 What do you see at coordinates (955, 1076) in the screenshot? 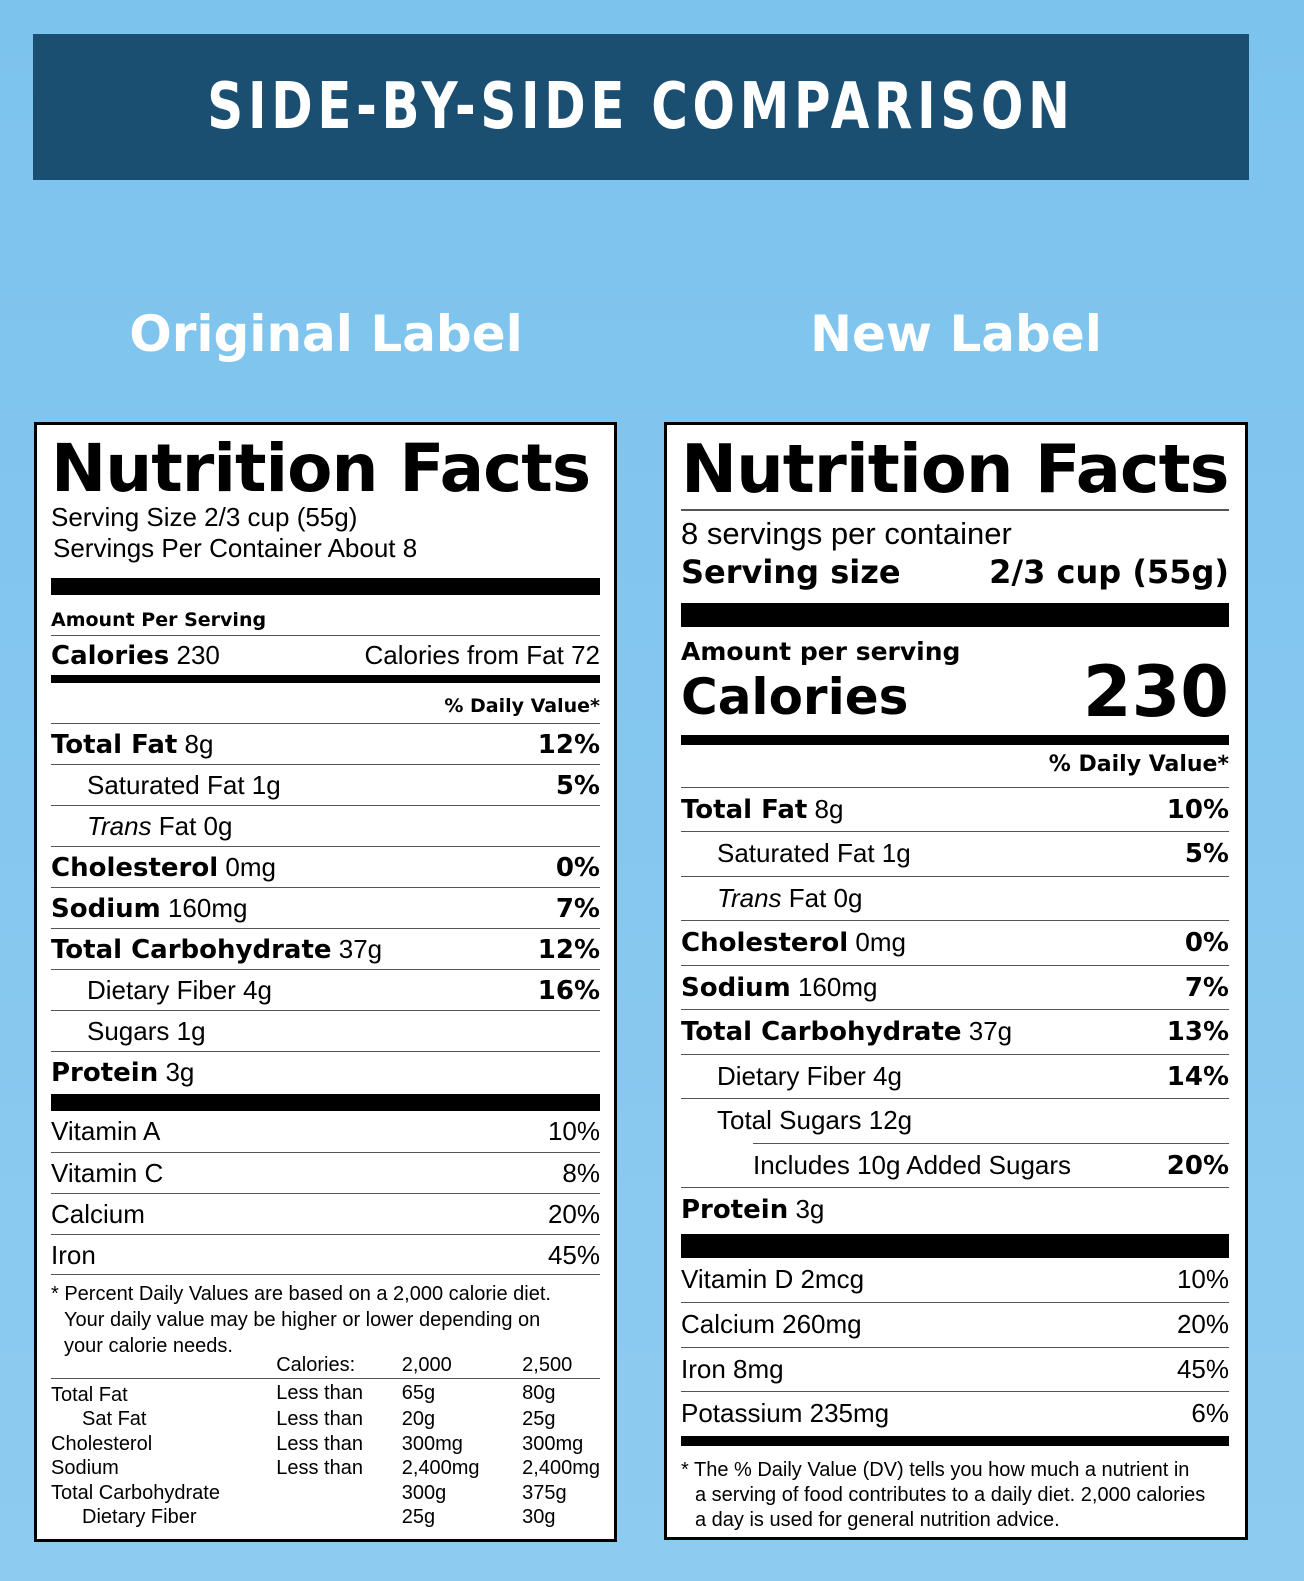
I see `nutrient-row-dietary-fiber: Dietary Fiber 4g 14%` at bounding box center [955, 1076].